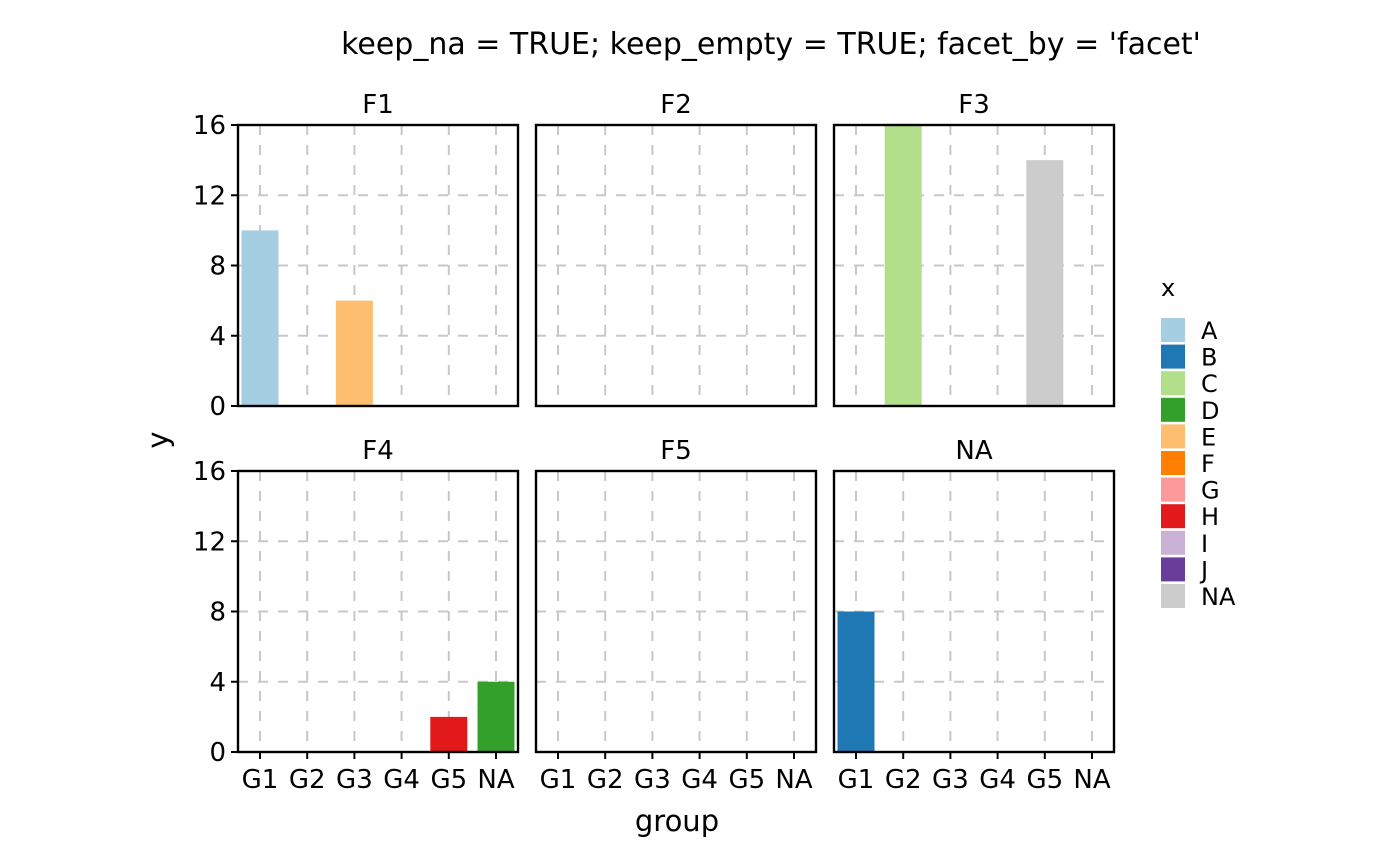 This screenshot has height=866, width=1400. What do you see at coordinates (378, 105) in the screenshot?
I see `facet-strip-label-f1: F1` at bounding box center [378, 105].